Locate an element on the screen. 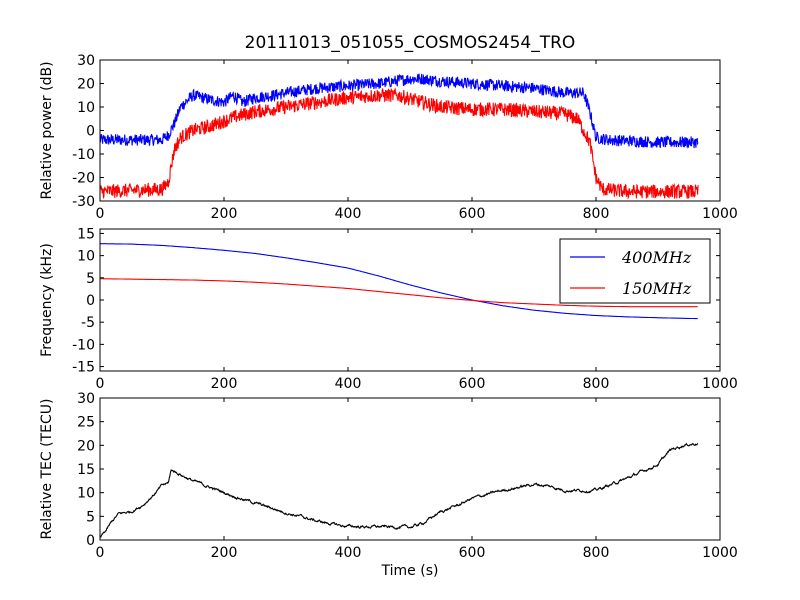 The image size is (800, 600). relative-power-series-1-line is located at coordinates (399, 144).